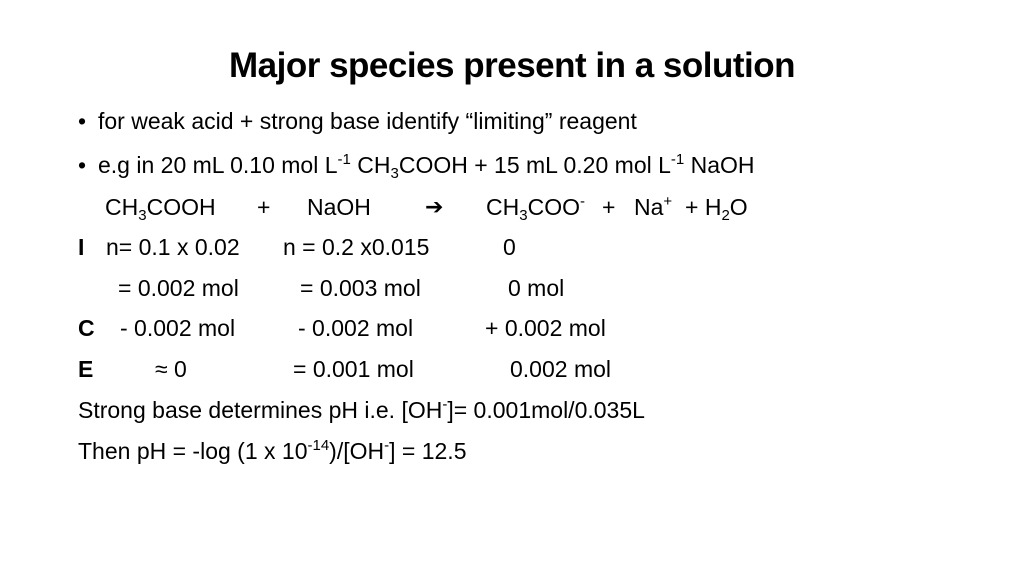 The height and width of the screenshot is (576, 1024). I want to click on ice-end-acid: ≈ 0, so click(171, 369).